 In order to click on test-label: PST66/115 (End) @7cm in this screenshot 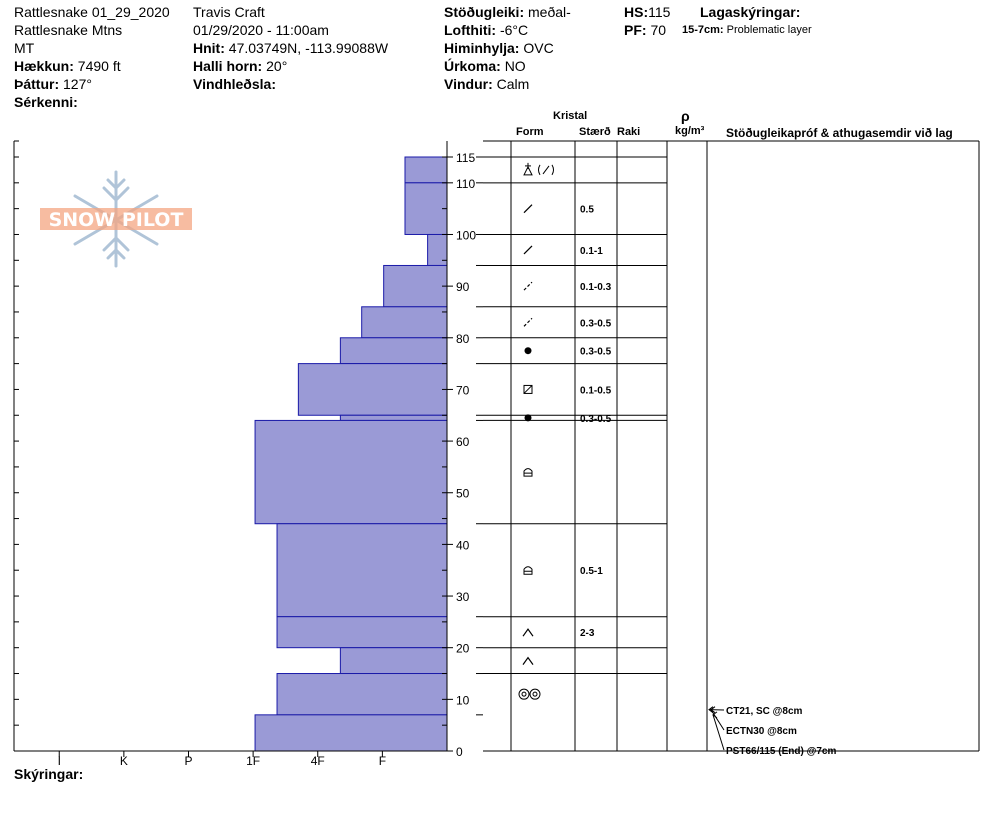, I will do `click(781, 751)`.